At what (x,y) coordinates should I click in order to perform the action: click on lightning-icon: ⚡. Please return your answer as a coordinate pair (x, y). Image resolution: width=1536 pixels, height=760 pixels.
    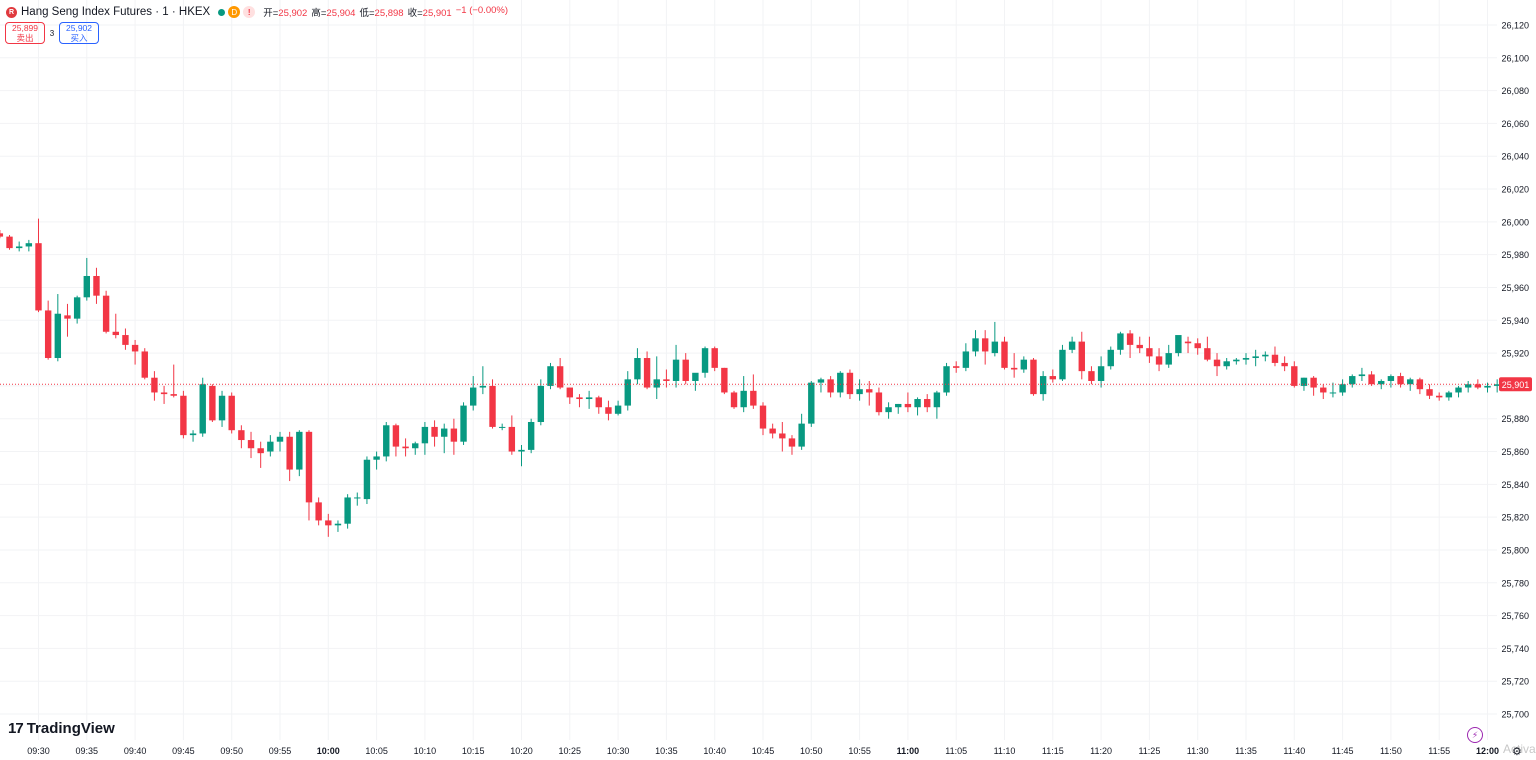
    Looking at the image, I should click on (1475, 735).